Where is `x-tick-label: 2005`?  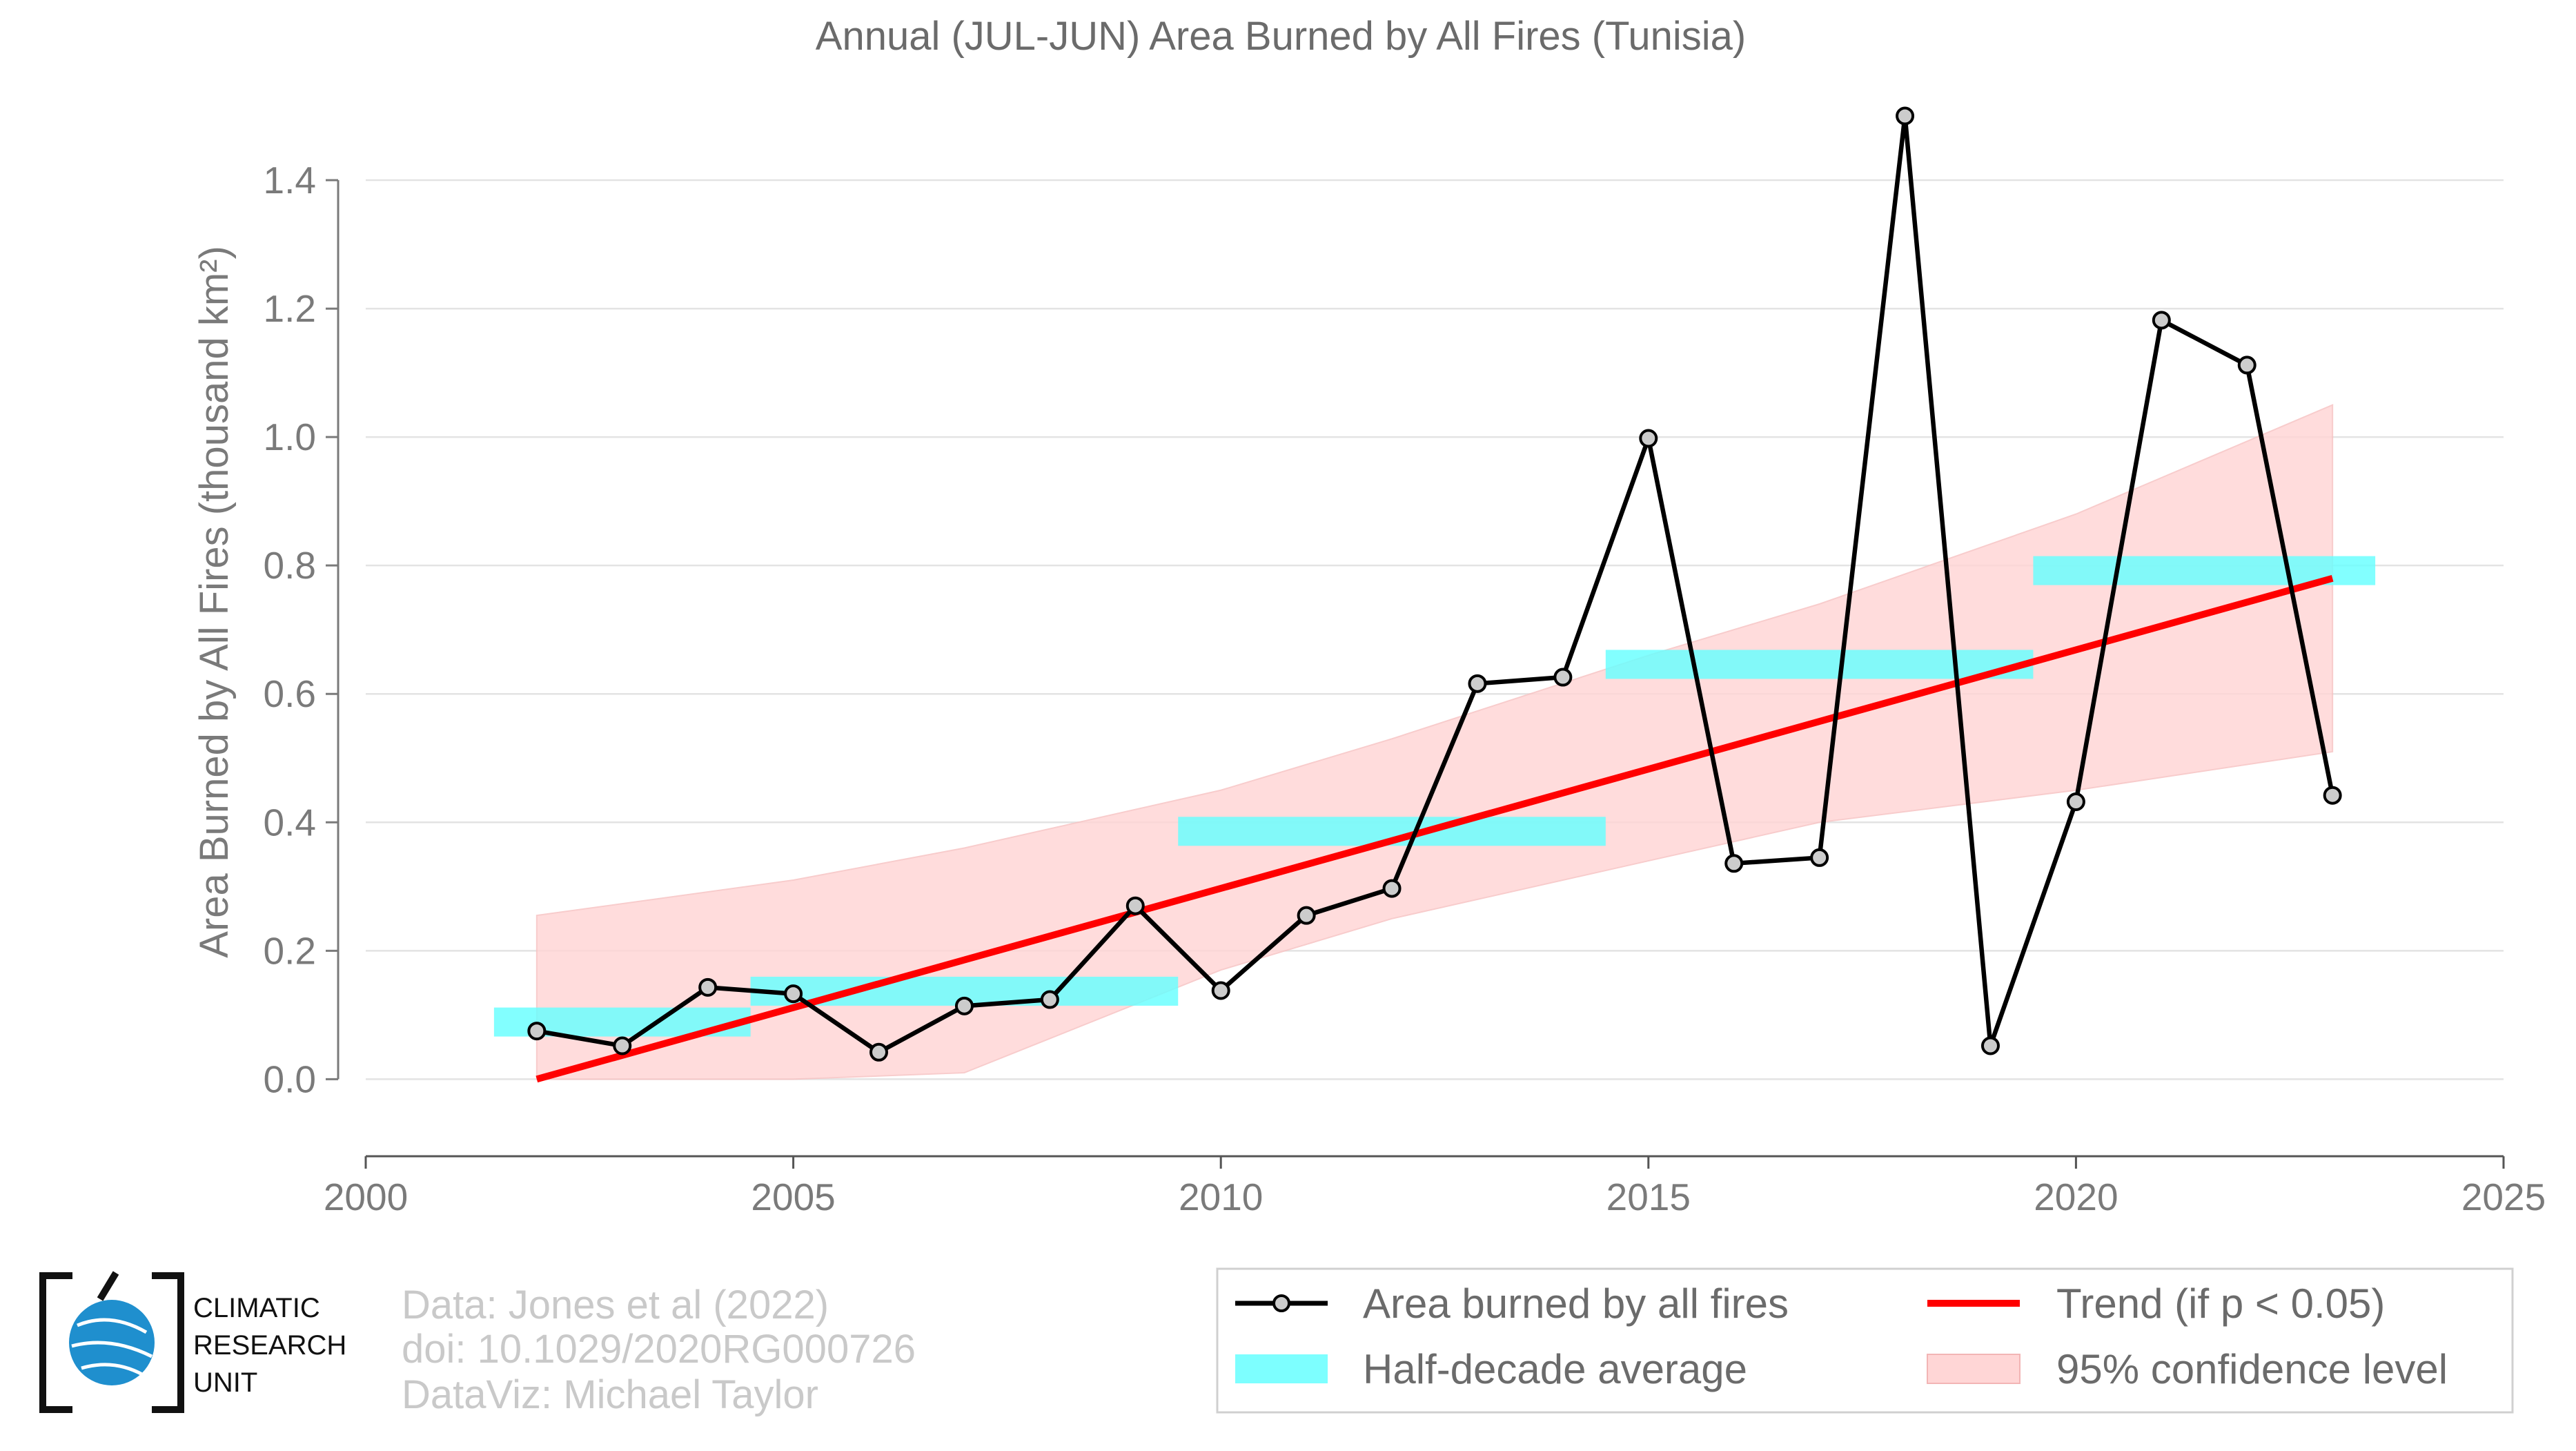 x-tick-label: 2005 is located at coordinates (793, 1197).